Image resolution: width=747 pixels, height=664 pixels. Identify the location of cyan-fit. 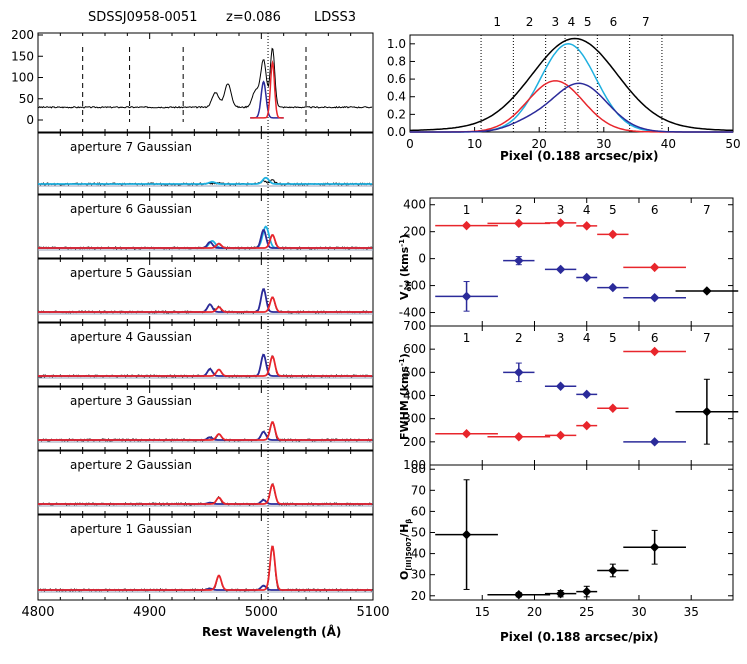
(205, 180).